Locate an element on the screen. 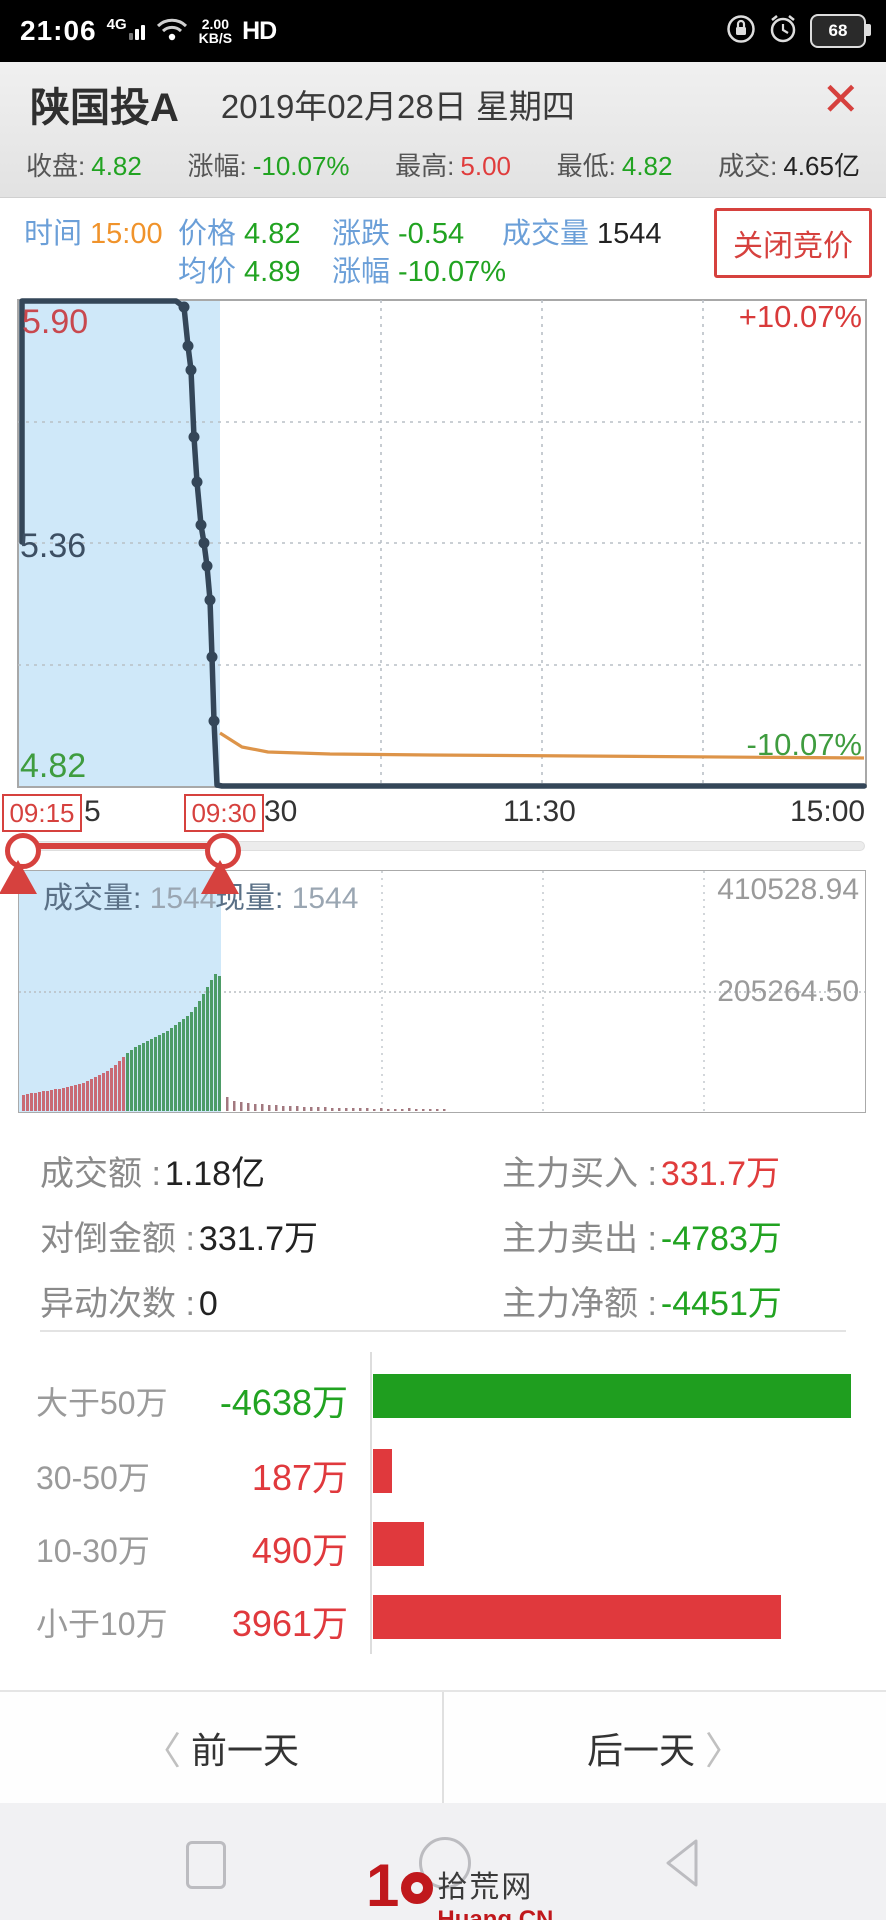 Image resolution: width=886 pixels, height=1920 pixels. quote-percent: -10.07% is located at coordinates (452, 272).